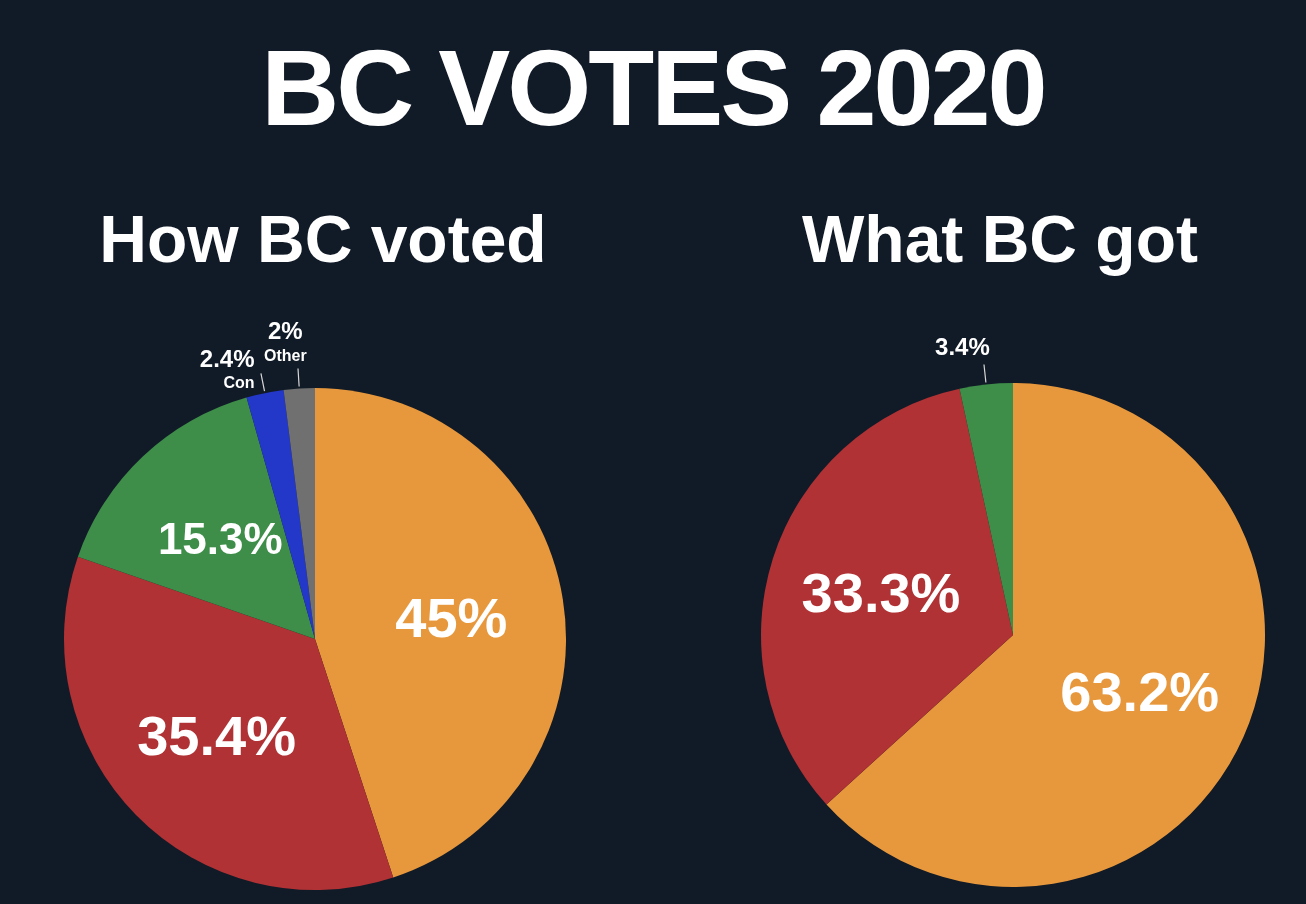 The image size is (1306, 904). Describe the element at coordinates (220, 539) in the screenshot. I see `data-label: 15.3%` at that location.